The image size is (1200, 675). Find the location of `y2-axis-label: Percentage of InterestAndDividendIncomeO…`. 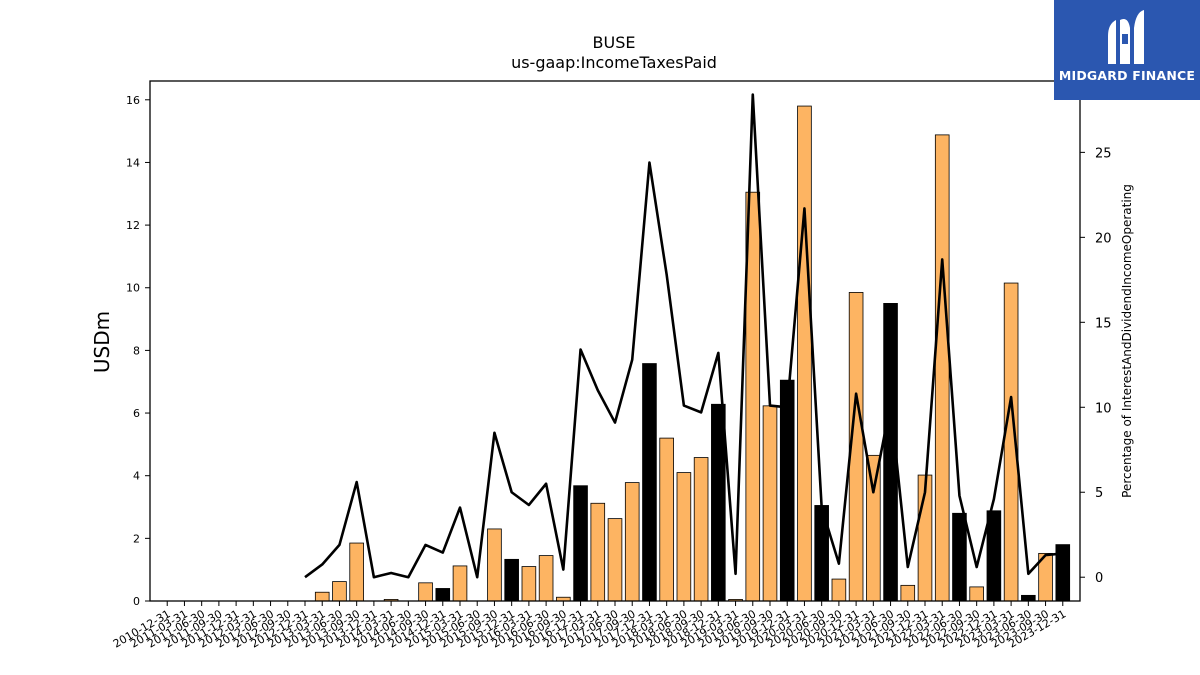

y2-axis-label: Percentage of InterestAndDividendIncomeO… is located at coordinates (1127, 341).